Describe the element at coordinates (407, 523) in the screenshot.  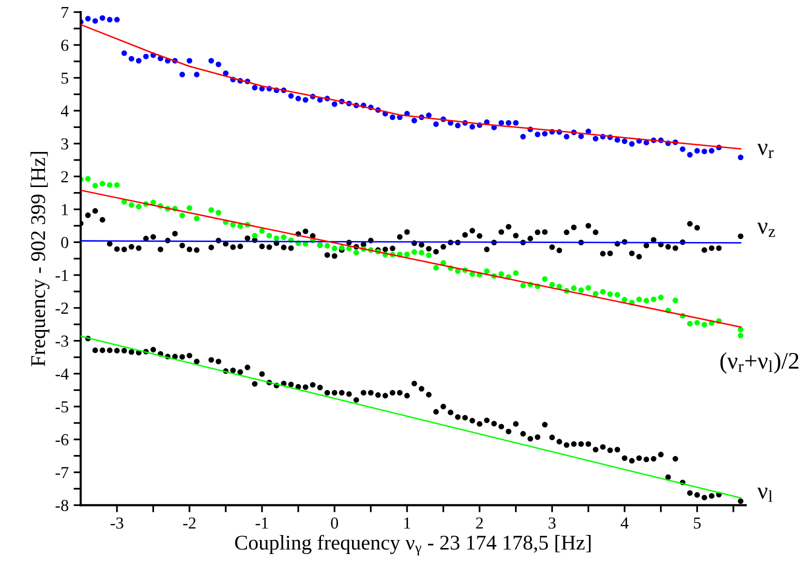
I see `x-tick-label: 1` at that location.